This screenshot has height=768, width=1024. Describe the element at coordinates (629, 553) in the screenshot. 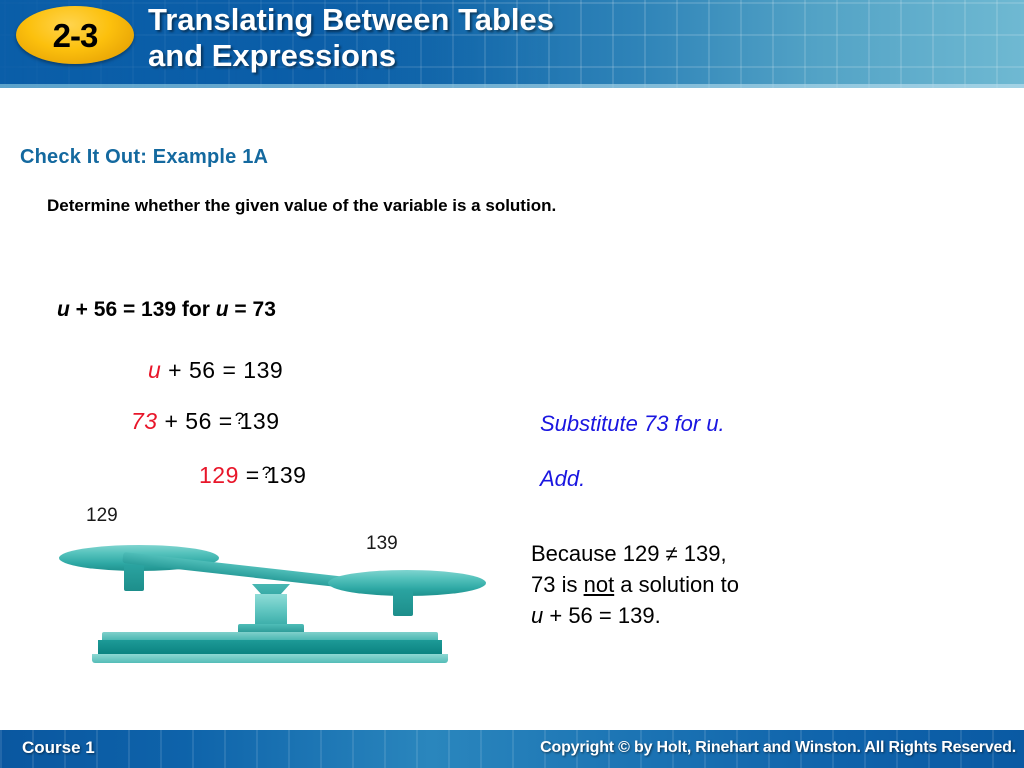

I see `conclusion-line-1: Because 129 ≠ 139,` at that location.